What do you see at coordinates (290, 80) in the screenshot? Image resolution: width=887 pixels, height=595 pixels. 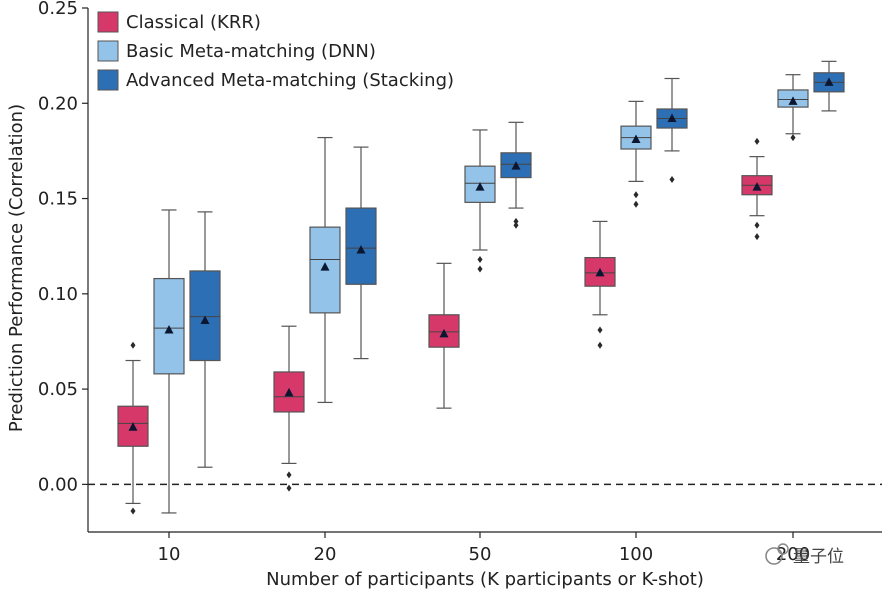 I see `legend-label: Advanced Meta-matching (Stacking)` at bounding box center [290, 80].